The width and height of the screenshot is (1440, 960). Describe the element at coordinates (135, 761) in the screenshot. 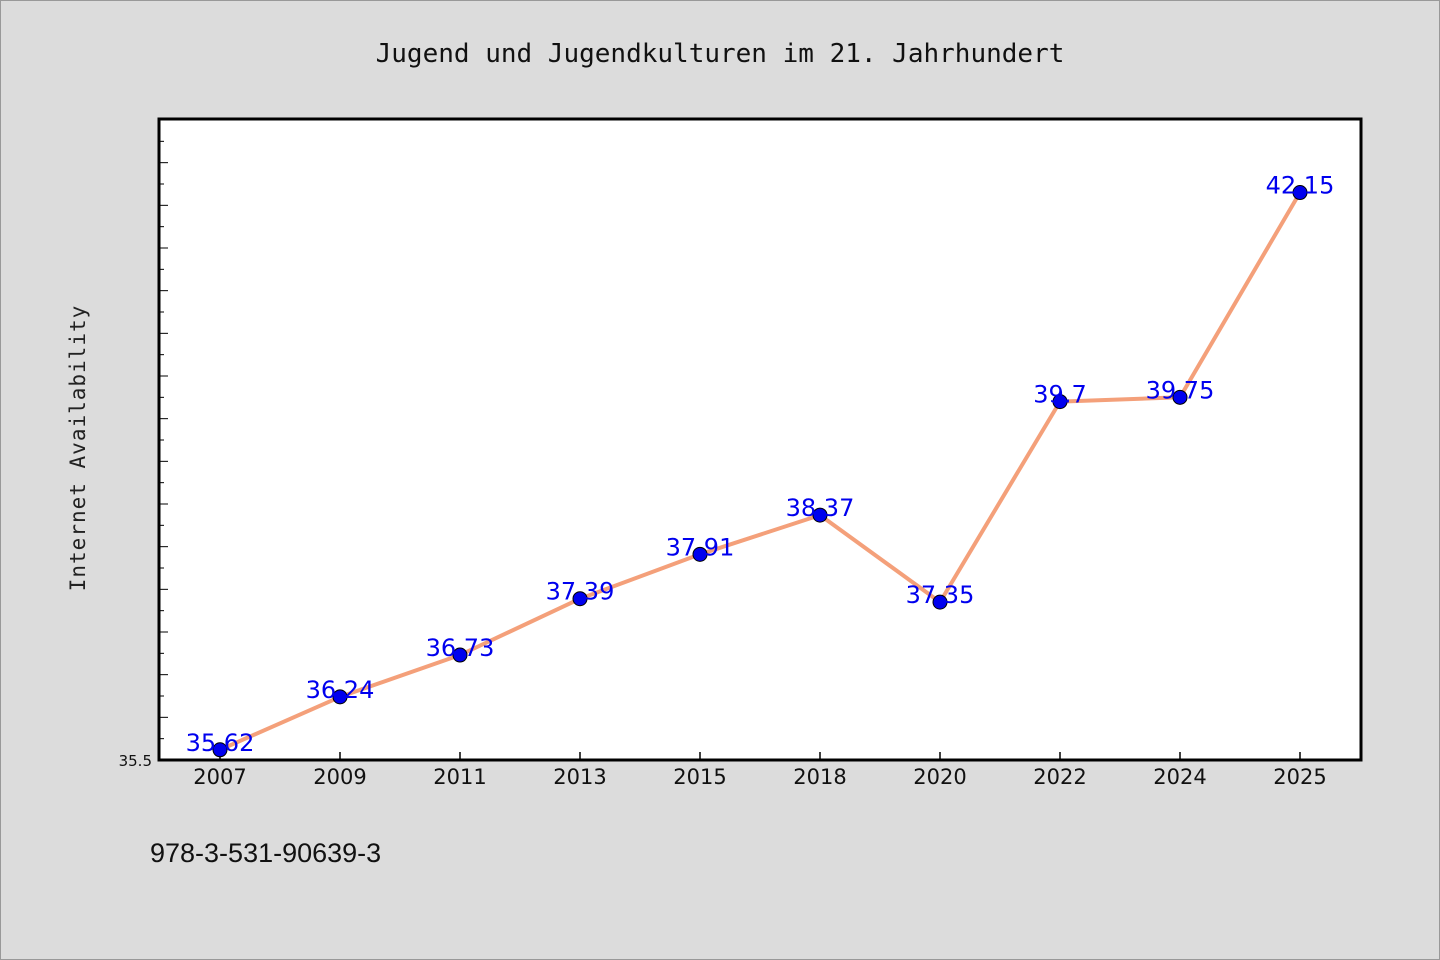

I see `y-tick-label: 35.5` at that location.